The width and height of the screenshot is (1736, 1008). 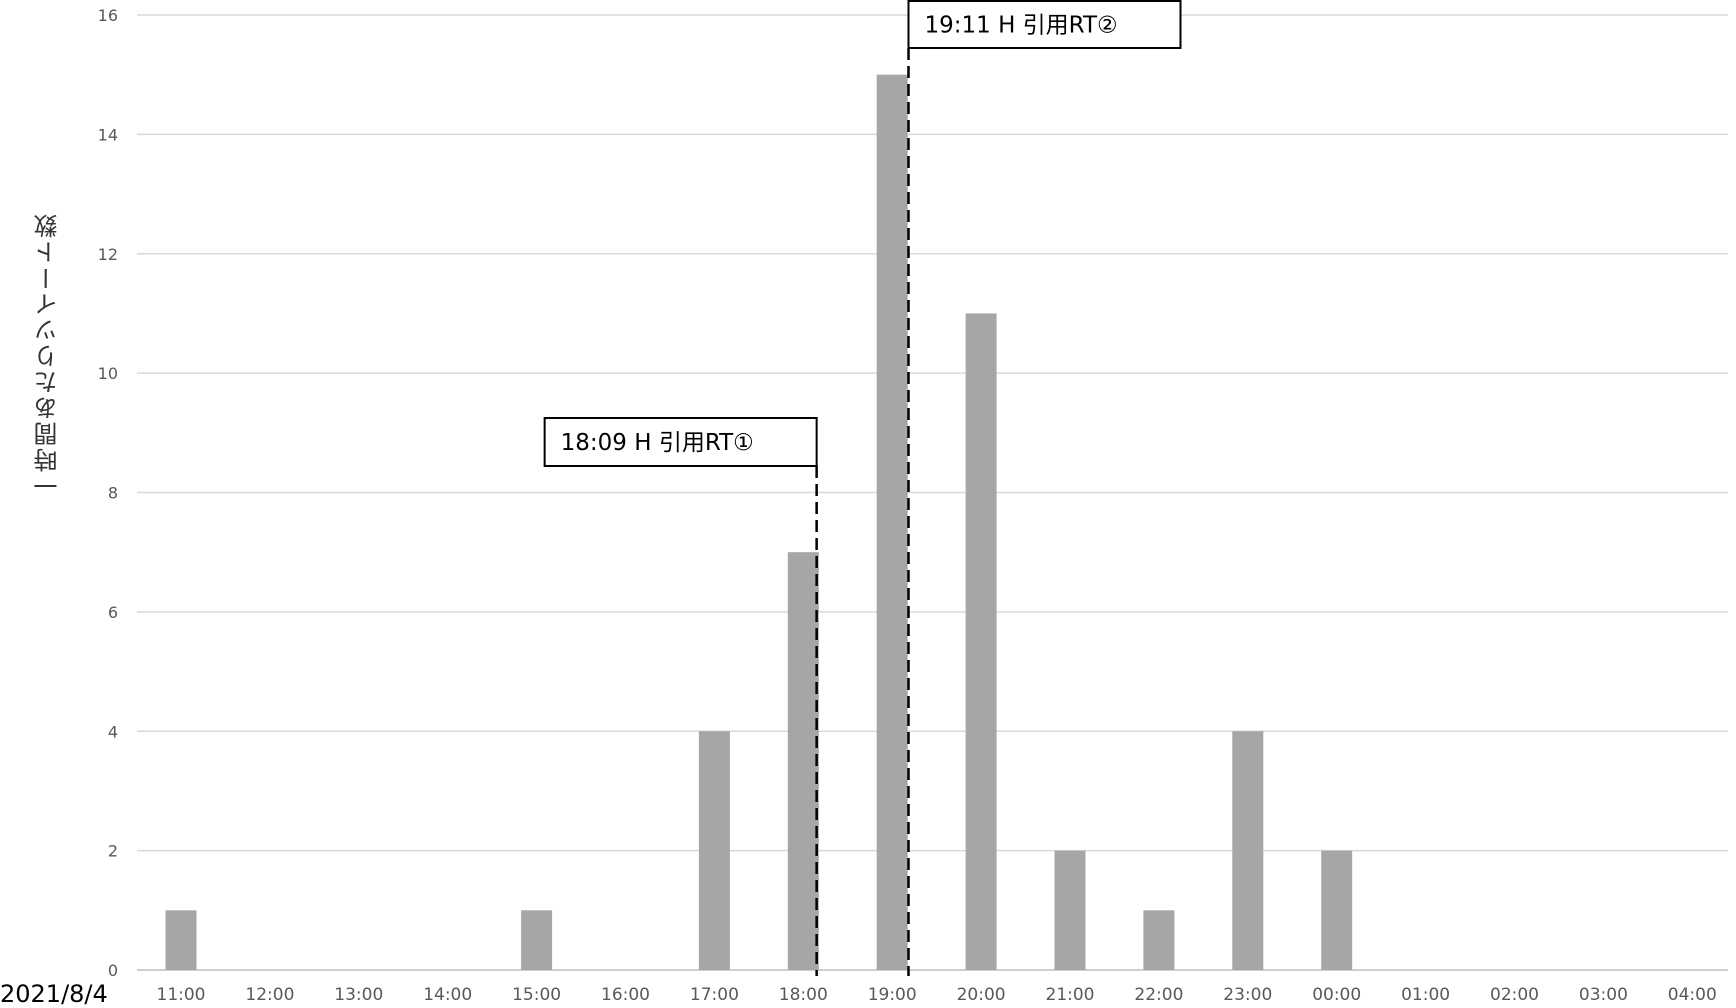 What do you see at coordinates (1603, 995) in the screenshot?
I see `x-tick-label: 03:00` at bounding box center [1603, 995].